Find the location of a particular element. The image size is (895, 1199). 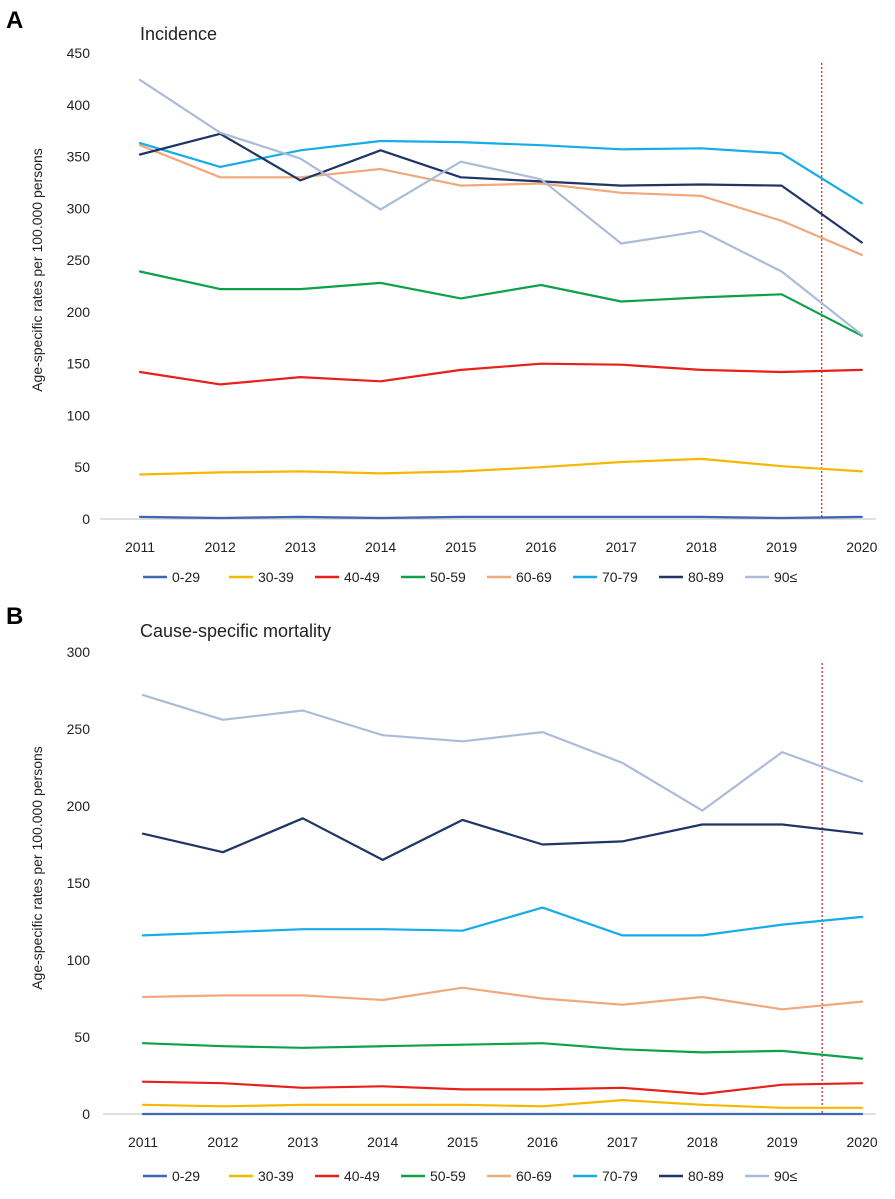

panel-a-y-tick-label: 50 is located at coordinates (82, 467).